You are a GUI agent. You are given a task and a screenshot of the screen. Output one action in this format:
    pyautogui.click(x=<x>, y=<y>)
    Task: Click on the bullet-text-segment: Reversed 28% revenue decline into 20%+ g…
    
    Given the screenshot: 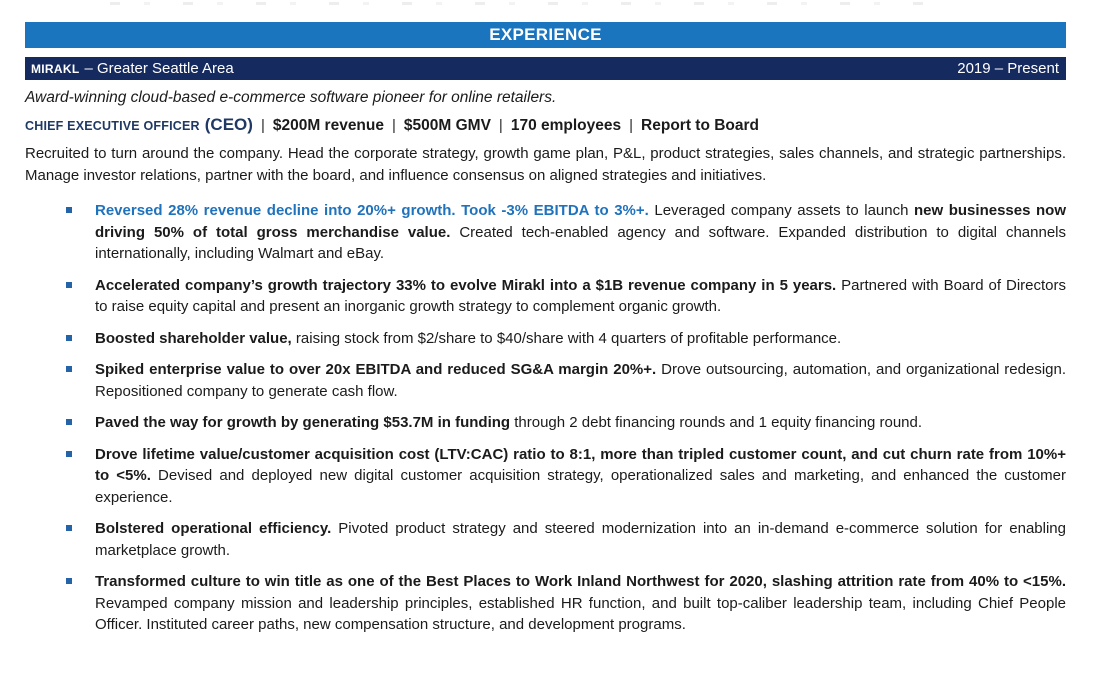 What is the action you would take?
    pyautogui.click(x=372, y=210)
    